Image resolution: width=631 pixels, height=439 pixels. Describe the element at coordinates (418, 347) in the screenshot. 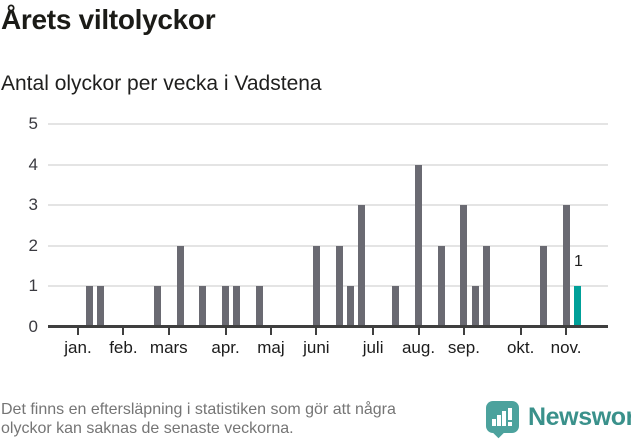

I see `x-axis-month-label: aug.` at that location.